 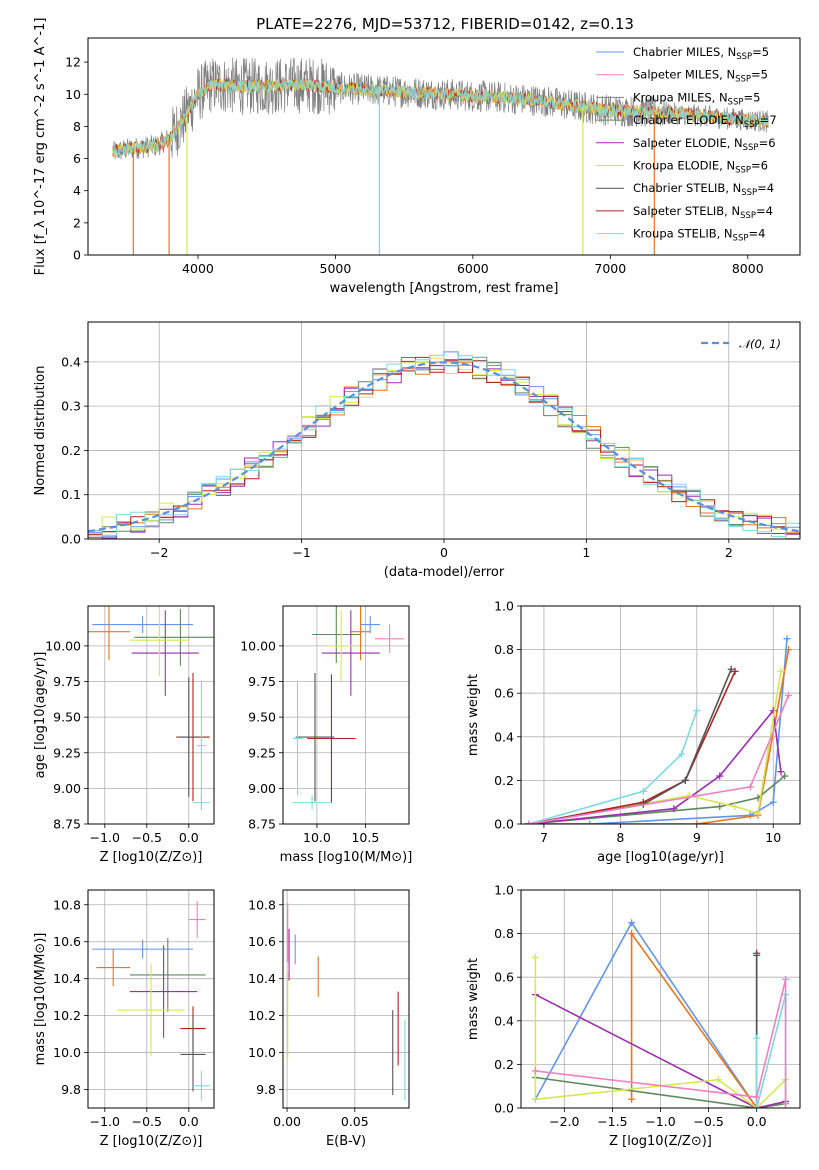 What do you see at coordinates (105, 837) in the screenshot?
I see `x-tick-label: −1.0` at bounding box center [105, 837].